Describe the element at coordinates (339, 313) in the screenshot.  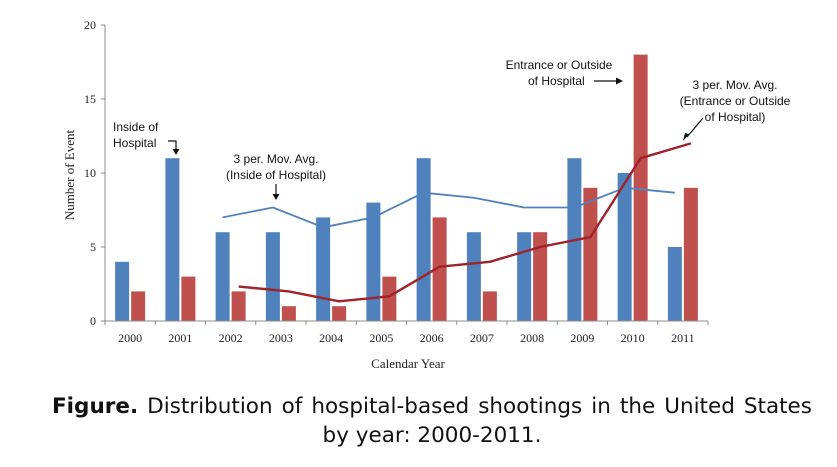
I see `bar-outside-2004` at that location.